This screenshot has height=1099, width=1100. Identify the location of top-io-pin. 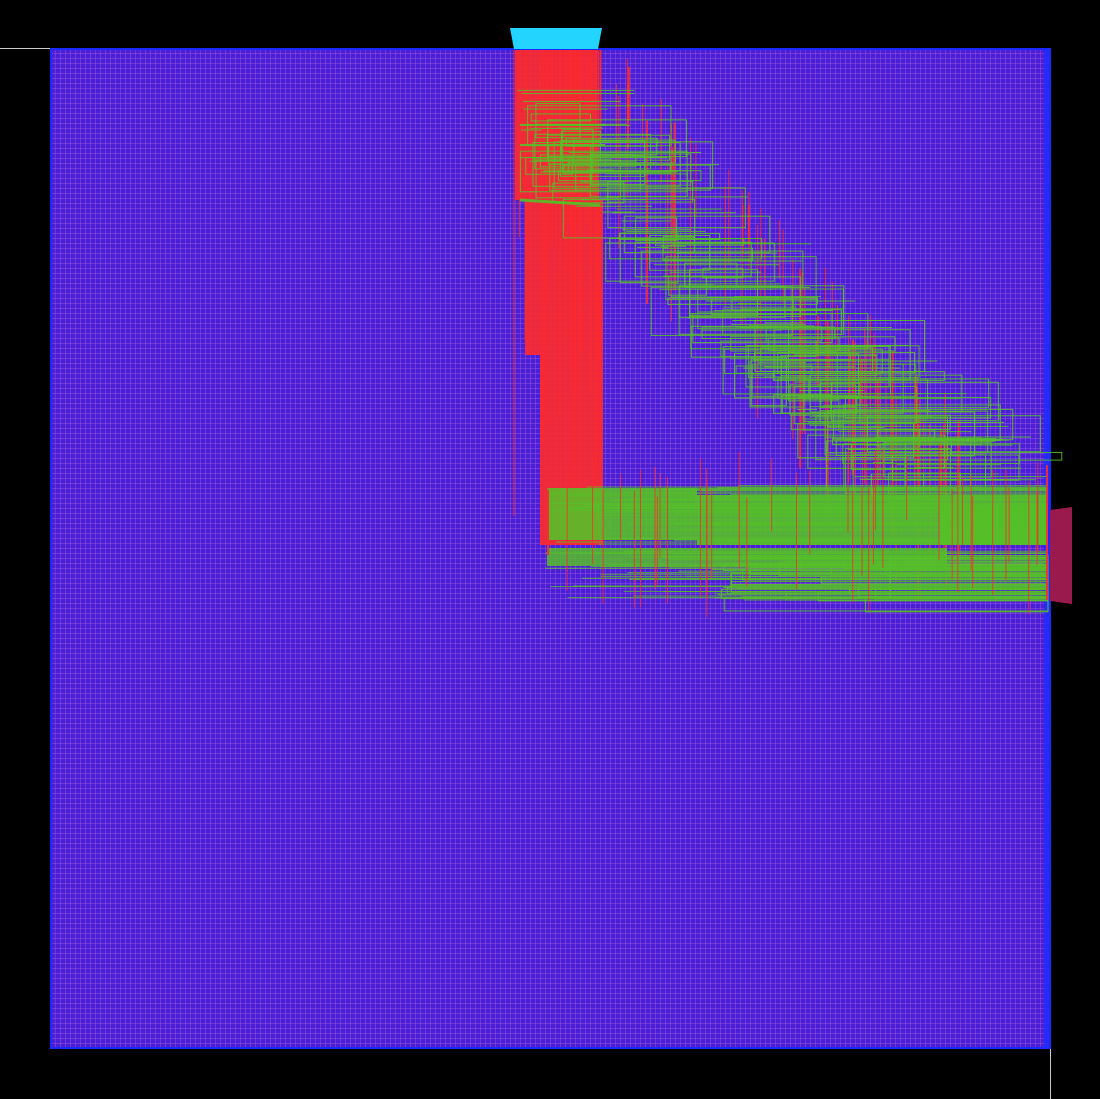
(556, 38).